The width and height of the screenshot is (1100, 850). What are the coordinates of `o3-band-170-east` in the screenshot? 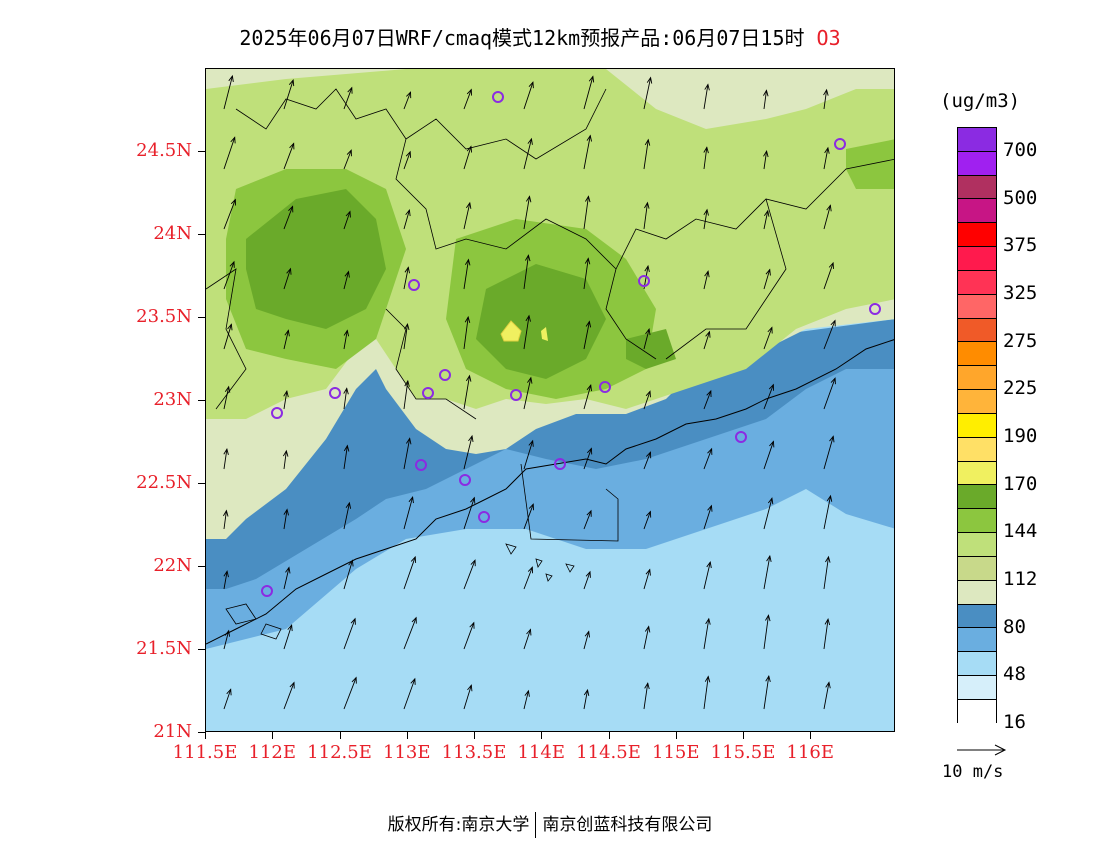 It's located at (651, 349).